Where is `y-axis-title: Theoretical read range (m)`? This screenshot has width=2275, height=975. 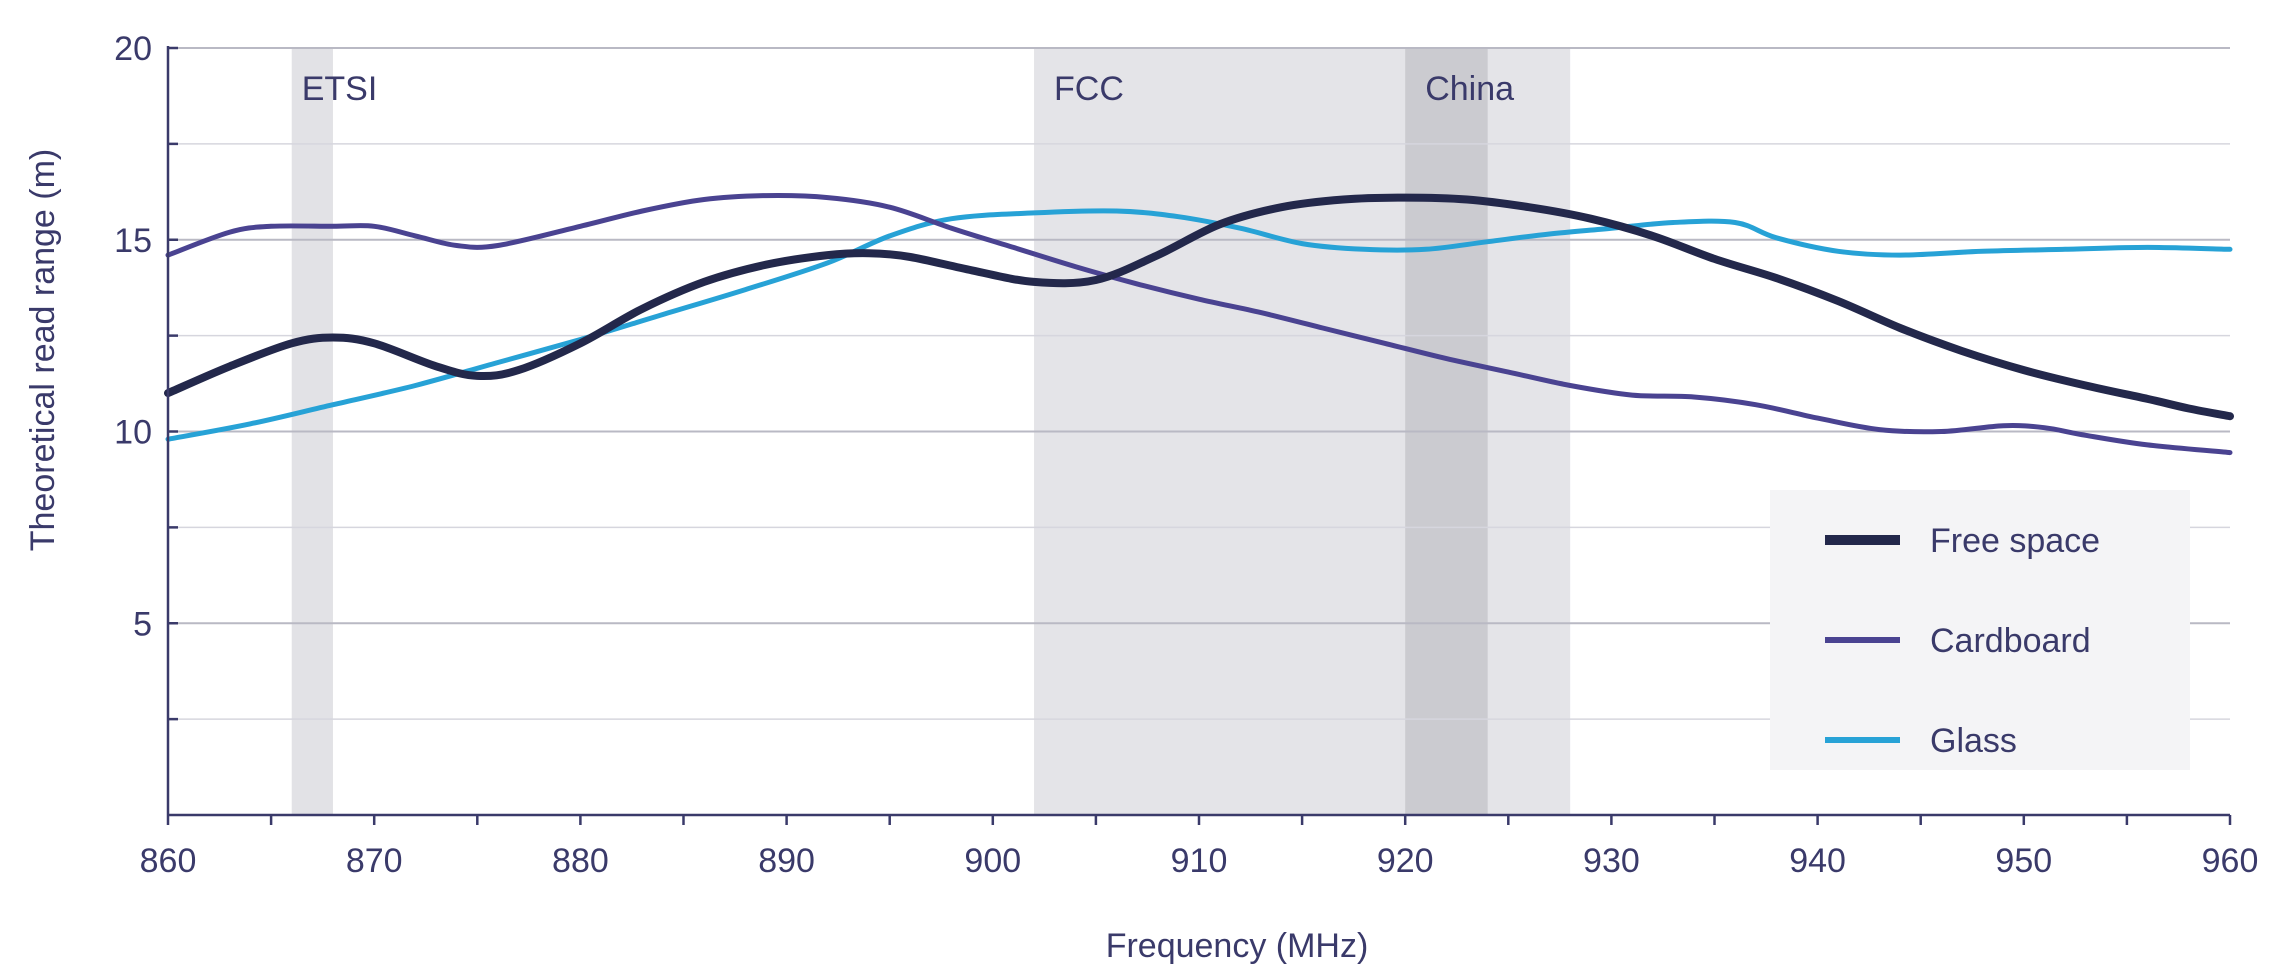 y-axis-title: Theoretical read range (m) is located at coordinates (43, 350).